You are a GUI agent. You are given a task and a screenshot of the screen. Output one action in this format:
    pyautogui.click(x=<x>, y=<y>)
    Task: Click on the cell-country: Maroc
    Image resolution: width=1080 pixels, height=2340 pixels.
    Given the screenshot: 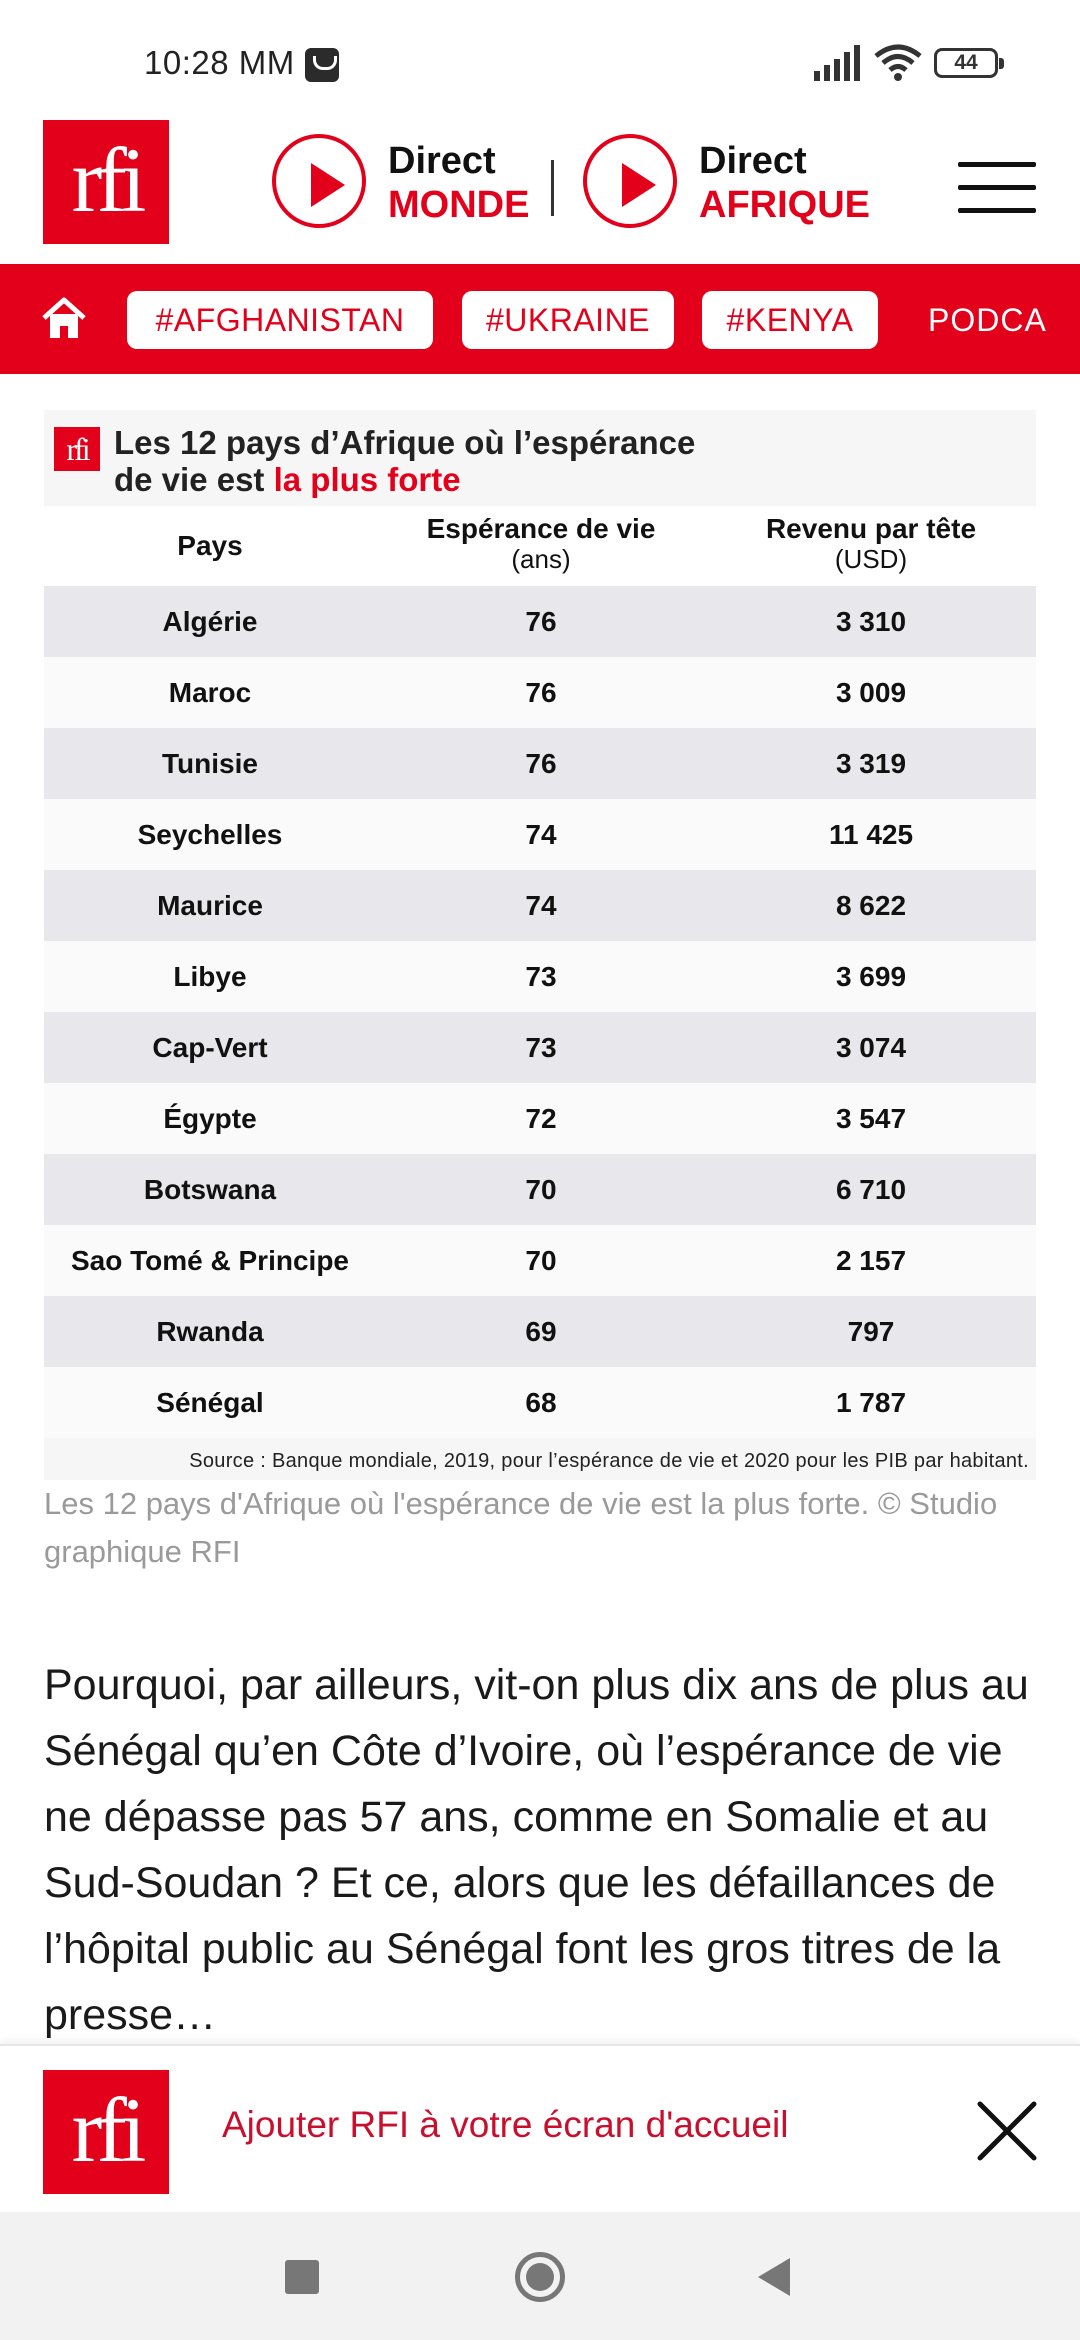 What is the action you would take?
    pyautogui.click(x=210, y=692)
    